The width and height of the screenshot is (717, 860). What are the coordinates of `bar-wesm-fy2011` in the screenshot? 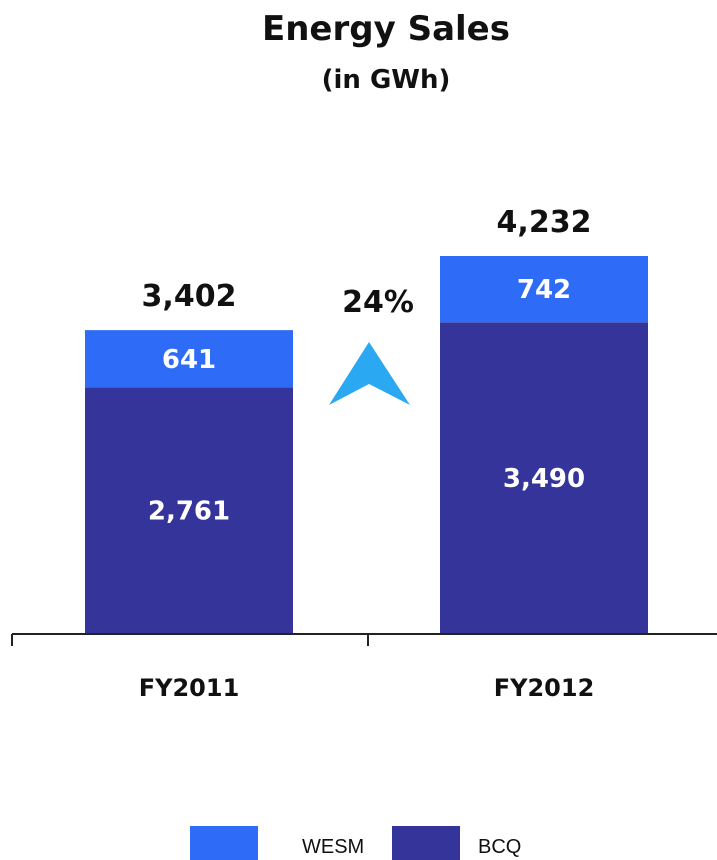 It's located at (189, 359).